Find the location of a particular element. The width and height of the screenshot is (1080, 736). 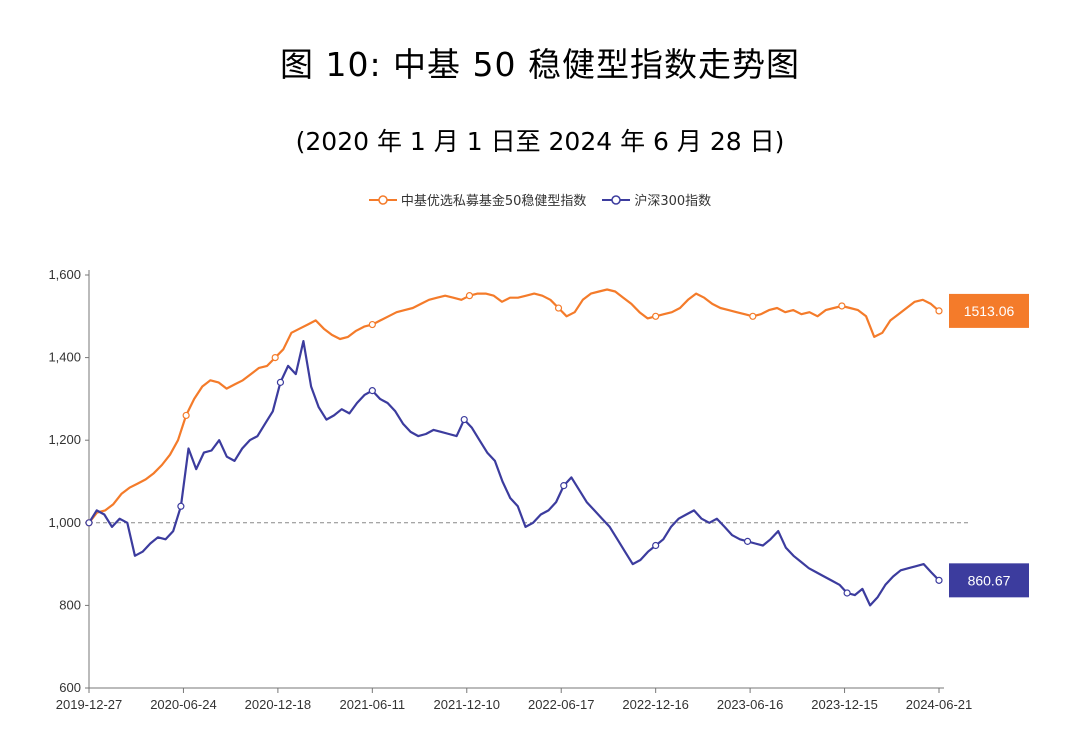

series-2-end-label-box is located at coordinates (989, 580).